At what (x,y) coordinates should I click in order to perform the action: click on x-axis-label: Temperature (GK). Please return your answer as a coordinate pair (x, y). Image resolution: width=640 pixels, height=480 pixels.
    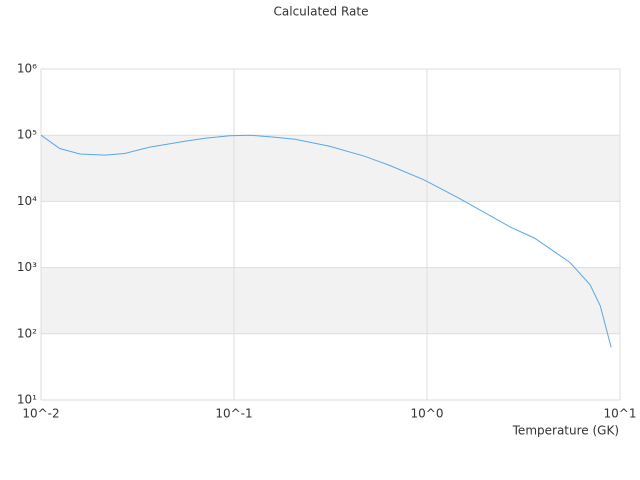
    Looking at the image, I should click on (565, 431).